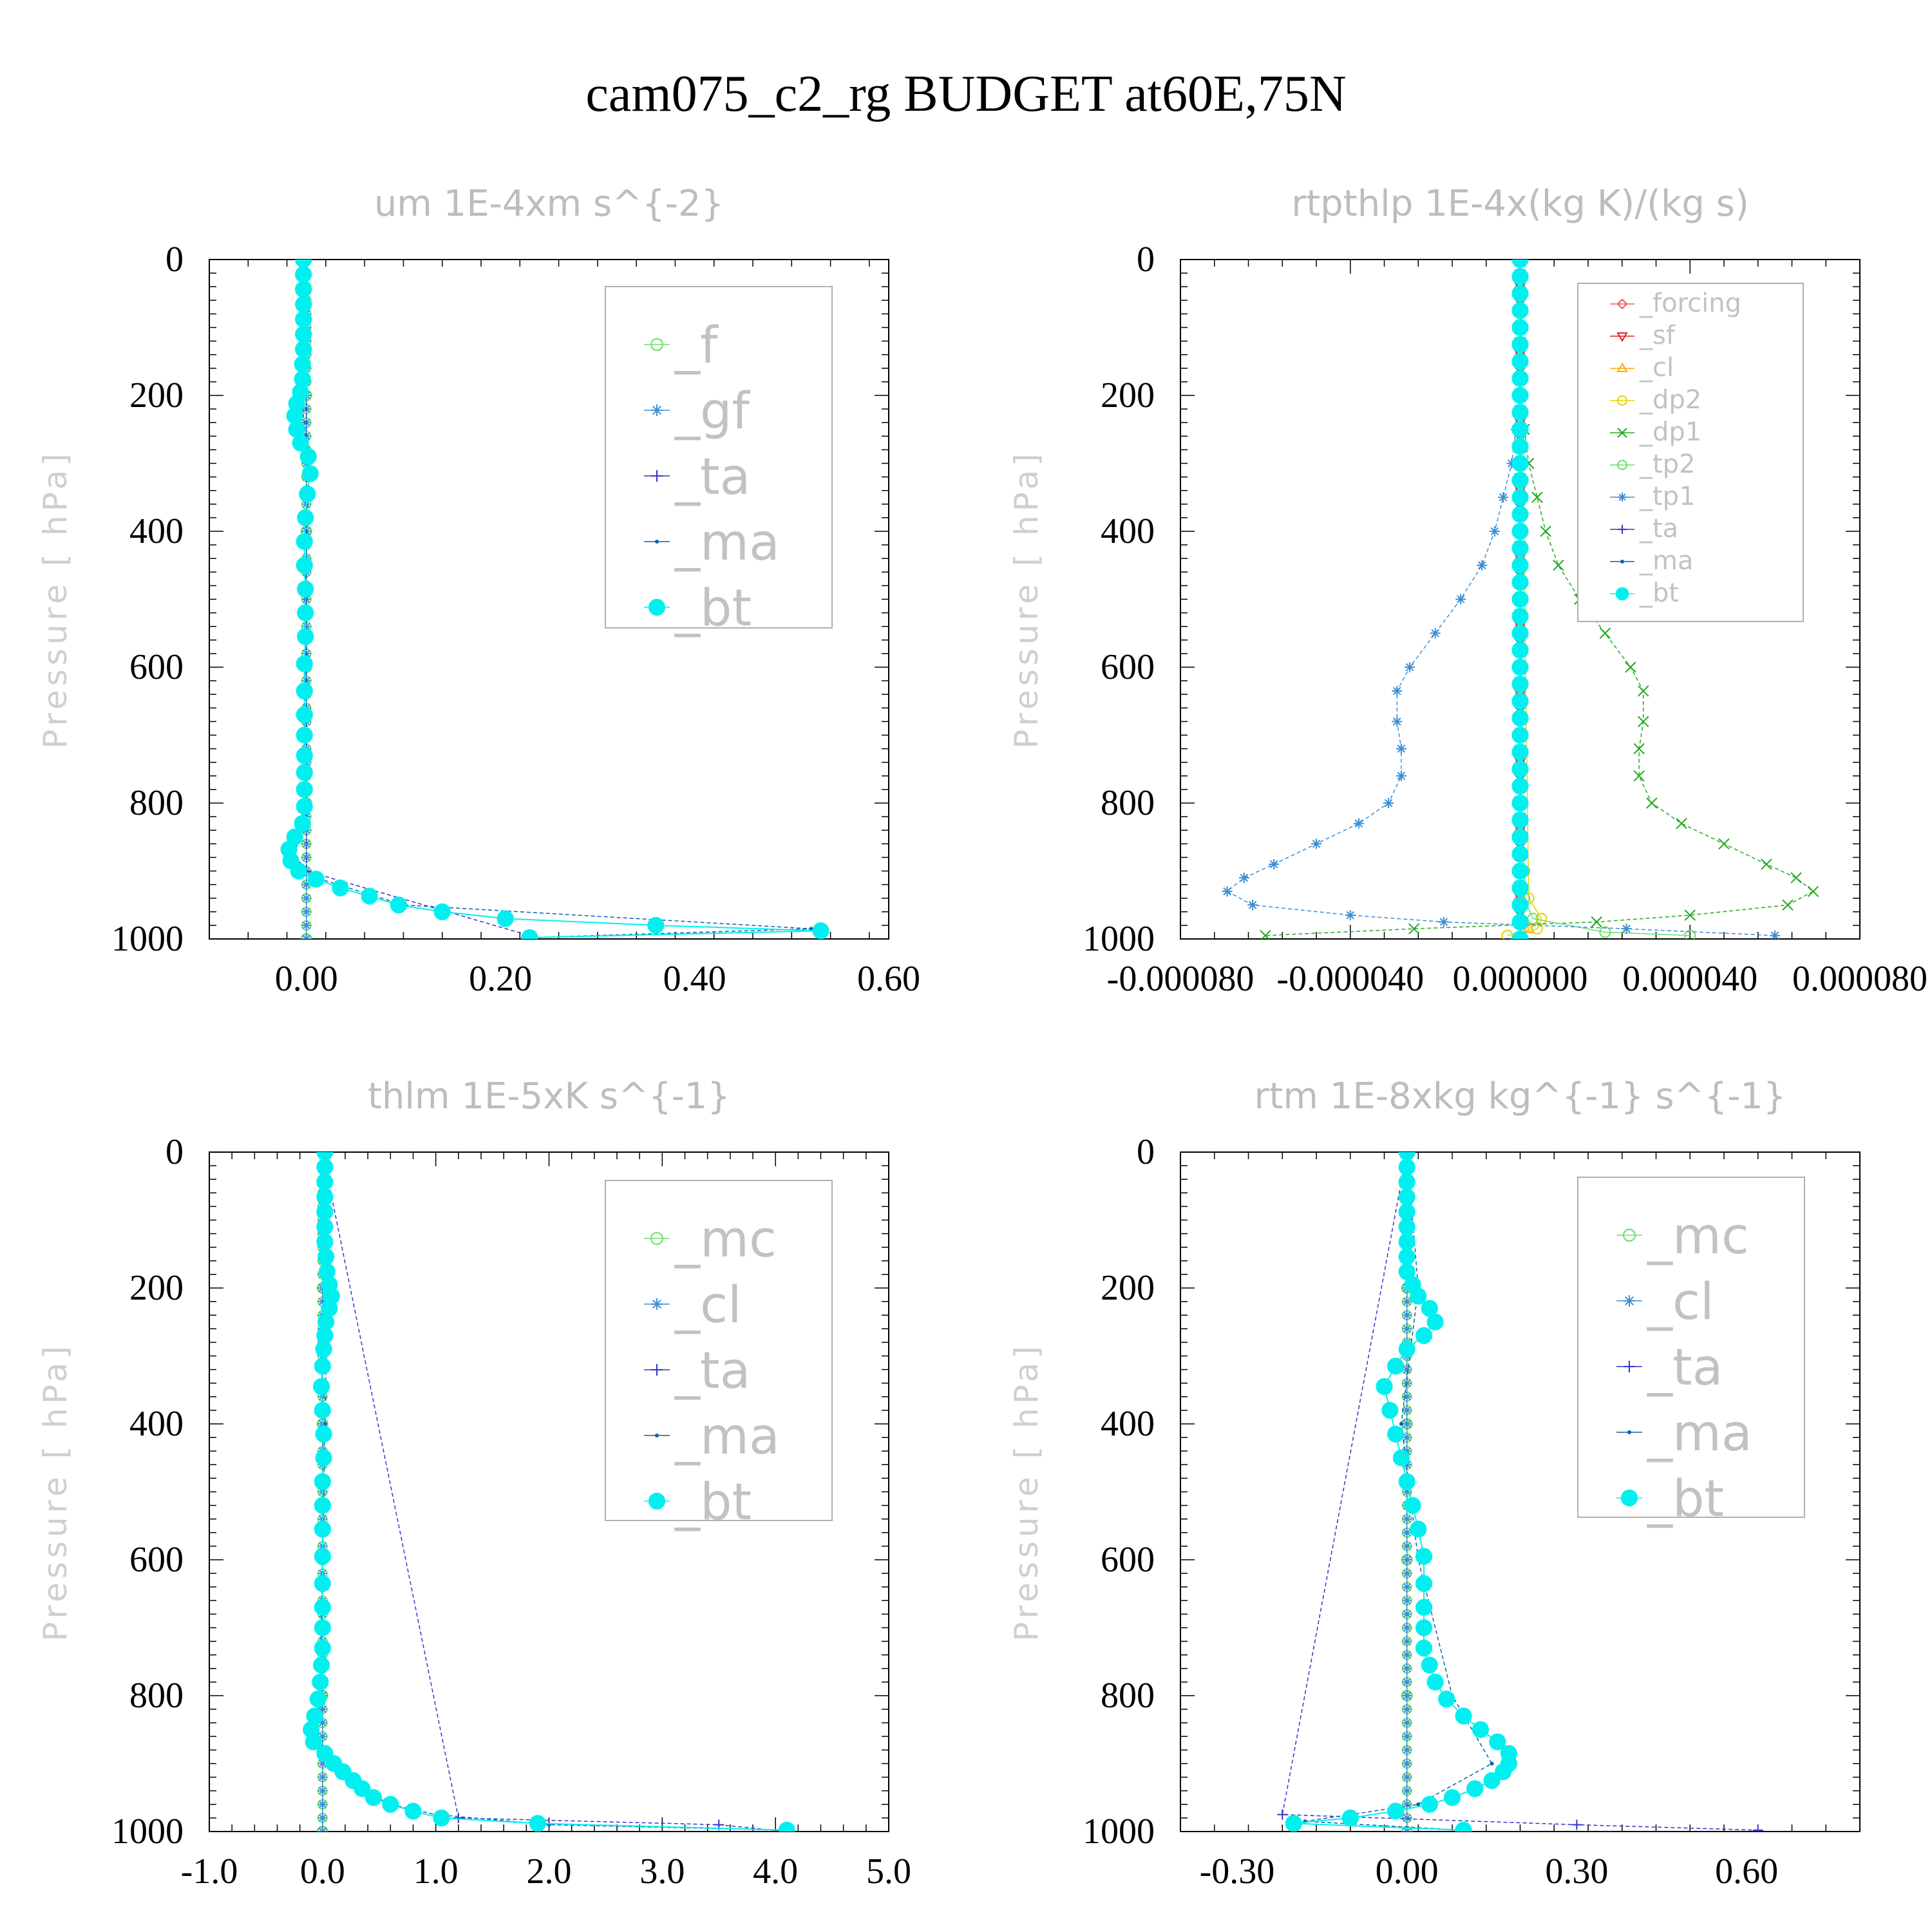 The height and width of the screenshot is (1932, 1932). What do you see at coordinates (1630, 1301) in the screenshot?
I see `legend-marker-cl` at bounding box center [1630, 1301].